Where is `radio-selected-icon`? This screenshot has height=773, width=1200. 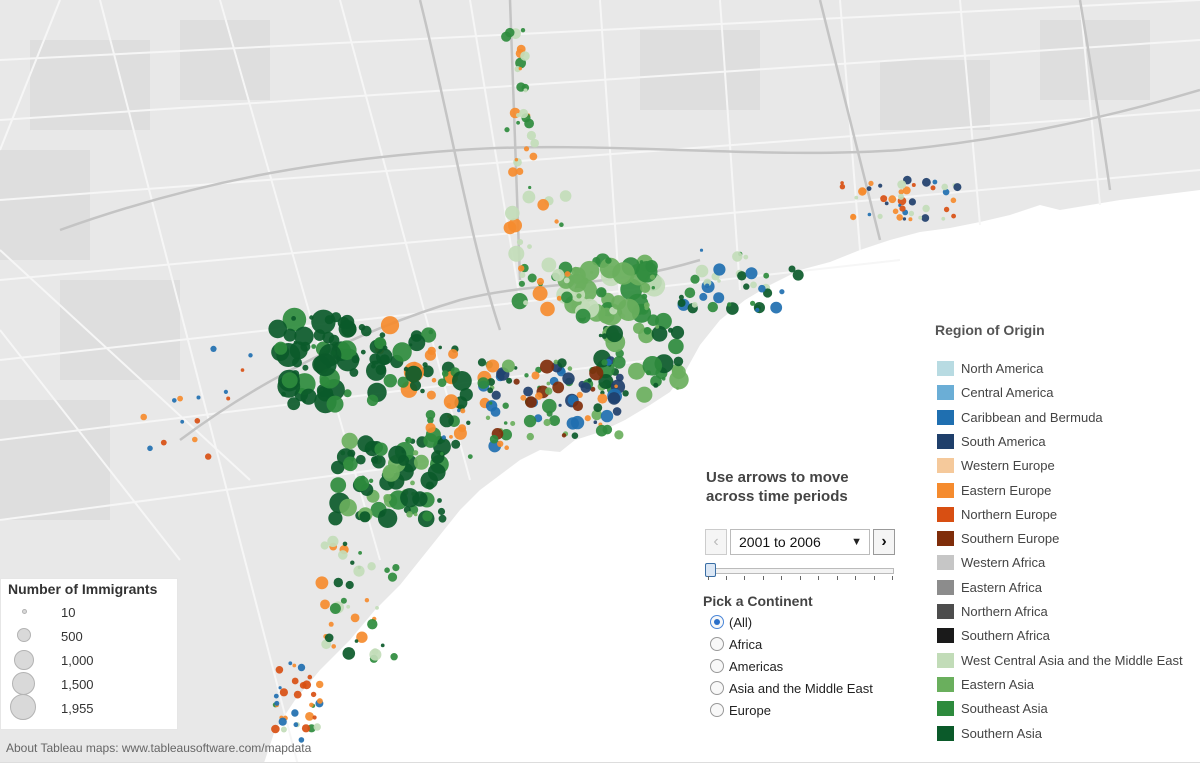 radio-selected-icon is located at coordinates (717, 622).